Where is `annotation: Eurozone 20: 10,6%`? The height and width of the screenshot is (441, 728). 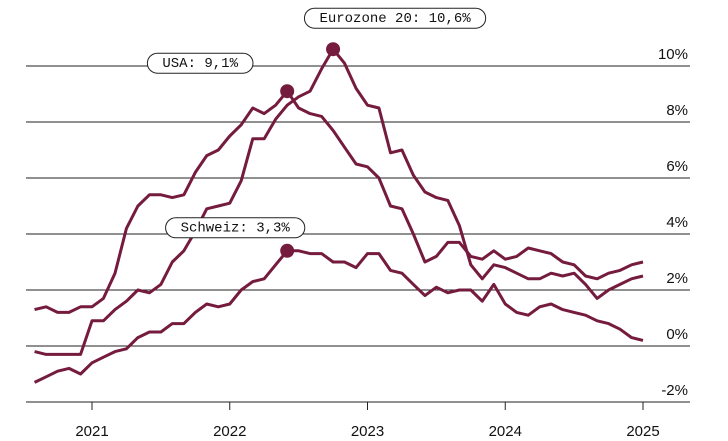 annotation: Eurozone 20: 10,6% is located at coordinates (395, 18).